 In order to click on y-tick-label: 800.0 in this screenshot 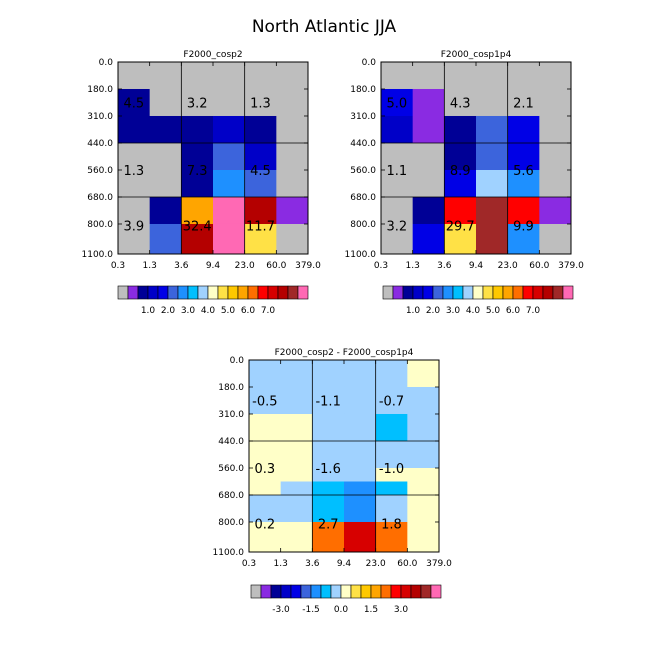, I will do `click(231, 523)`.